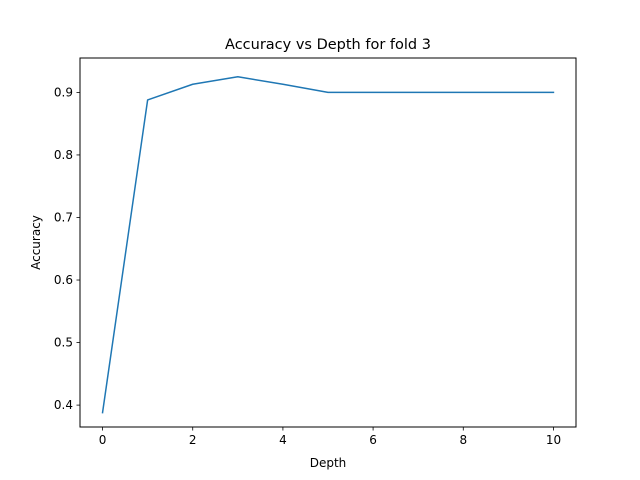 The image size is (640, 480). What do you see at coordinates (63, 343) in the screenshot?
I see `y-tick-label: 0.5` at bounding box center [63, 343].